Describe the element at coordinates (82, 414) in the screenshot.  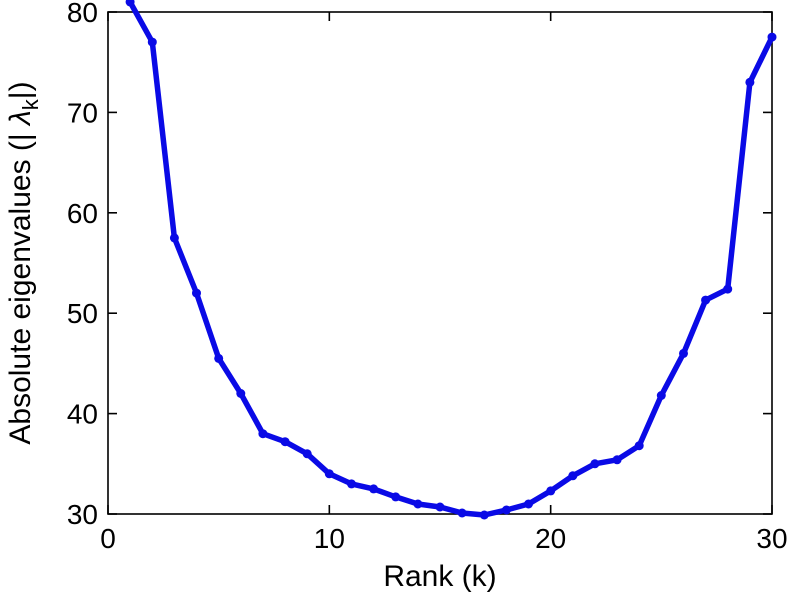
I see `y-tick-label: 40` at that location.